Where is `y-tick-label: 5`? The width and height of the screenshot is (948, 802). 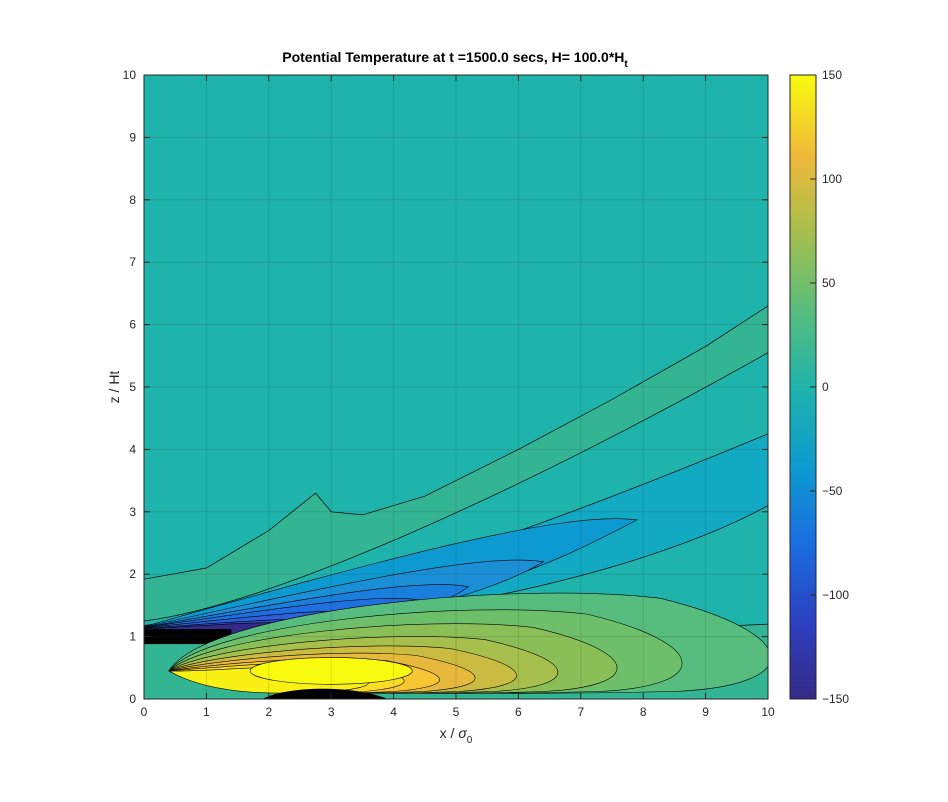 y-tick-label: 5 is located at coordinates (132, 387).